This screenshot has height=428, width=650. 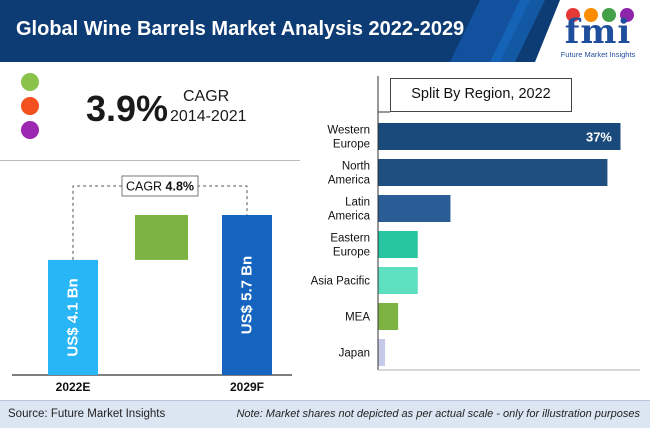 I want to click on logo-dot-purple, so click(x=627, y=15).